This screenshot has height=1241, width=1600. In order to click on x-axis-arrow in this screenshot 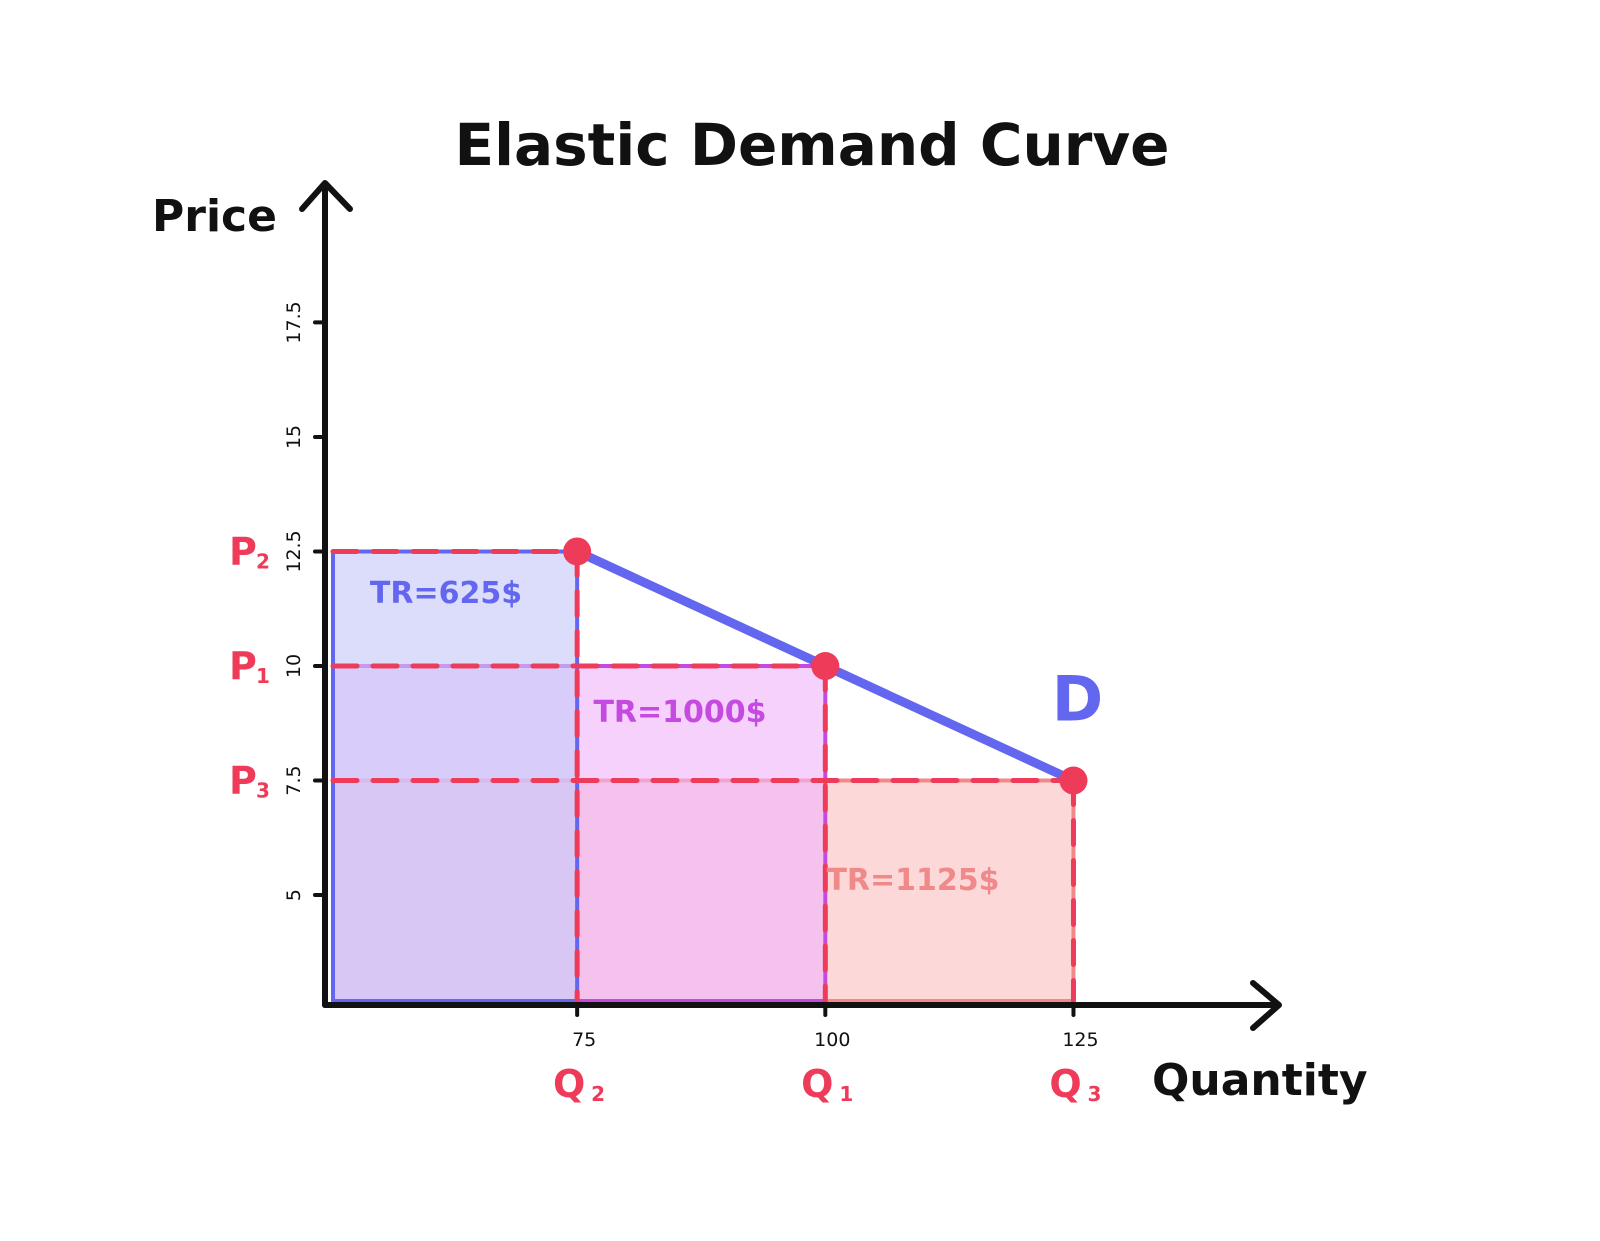, I will do `click(1266, 1005)`.